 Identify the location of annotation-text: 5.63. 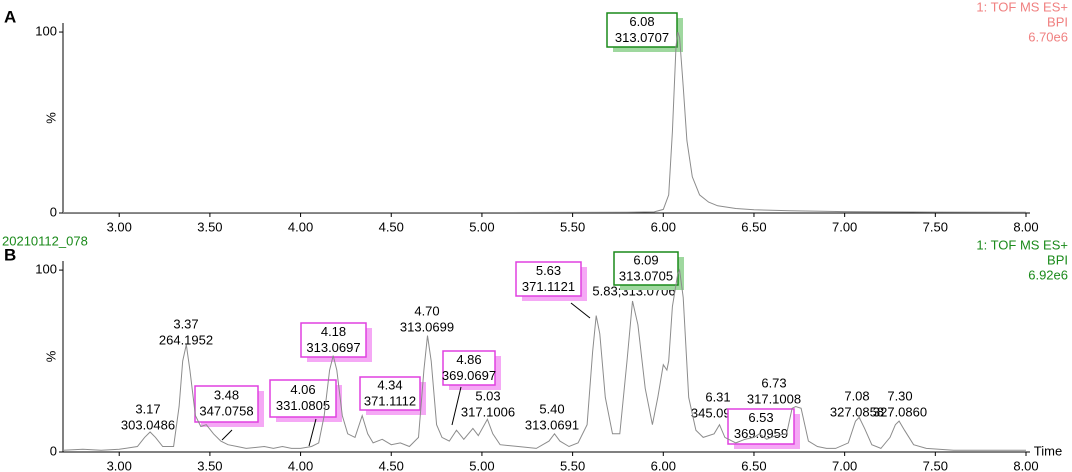
(548, 270).